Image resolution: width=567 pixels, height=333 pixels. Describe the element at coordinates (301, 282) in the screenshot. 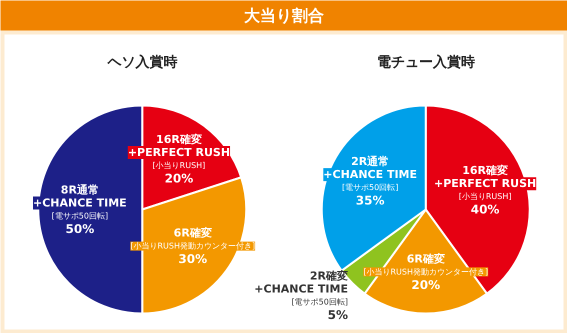

I see `slice-label: 2R確変 +CHANCE TIME` at that location.